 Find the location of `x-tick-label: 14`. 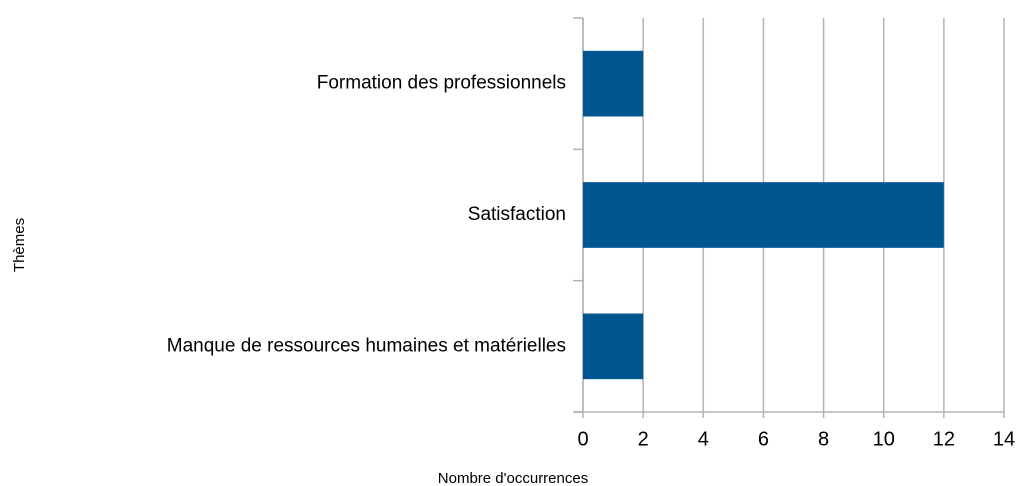

x-tick-label: 14 is located at coordinates (1004, 439).